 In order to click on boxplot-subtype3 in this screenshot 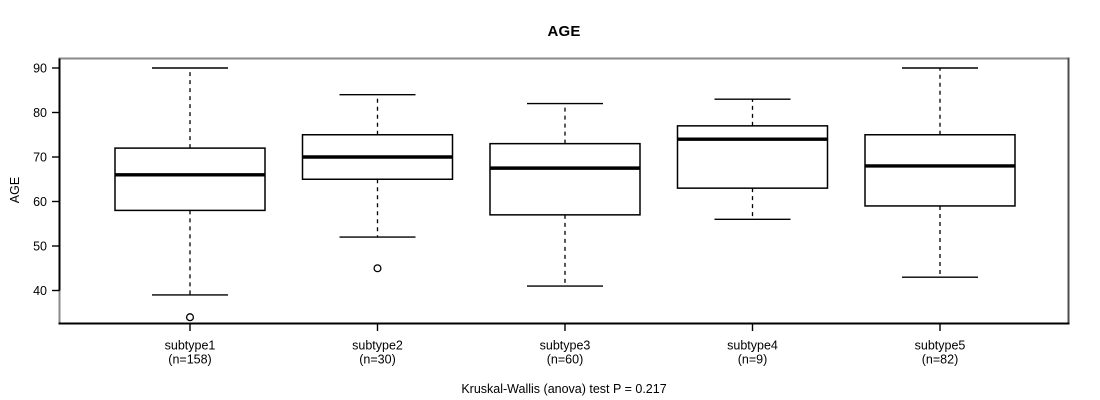, I will do `click(565, 194)`.